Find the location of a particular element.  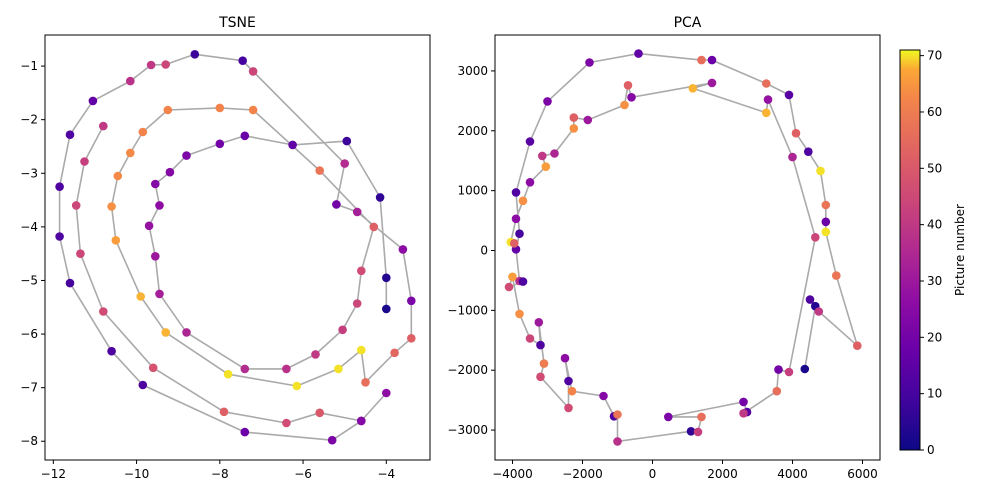

pca-x-tick-label: 6000 is located at coordinates (862, 474).